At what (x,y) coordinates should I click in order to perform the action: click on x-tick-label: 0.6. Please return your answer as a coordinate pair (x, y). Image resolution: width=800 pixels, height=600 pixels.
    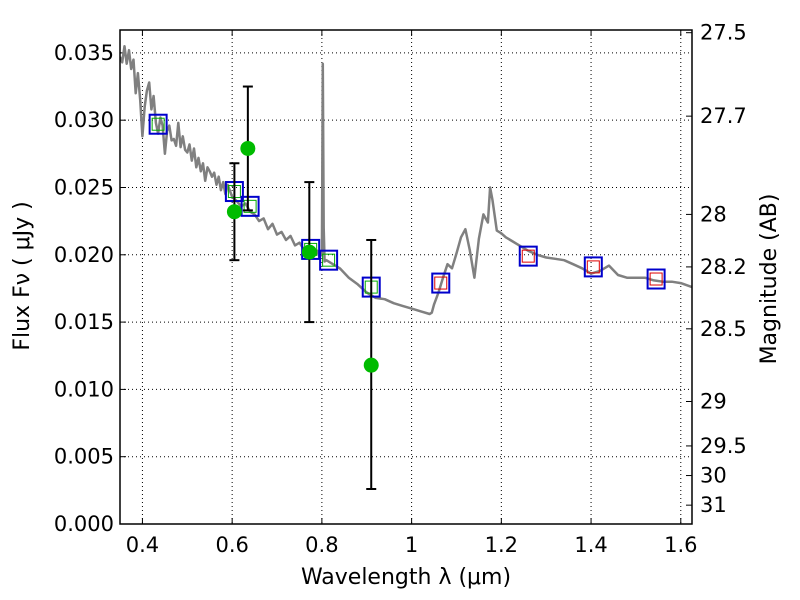
    Looking at the image, I should click on (231, 545).